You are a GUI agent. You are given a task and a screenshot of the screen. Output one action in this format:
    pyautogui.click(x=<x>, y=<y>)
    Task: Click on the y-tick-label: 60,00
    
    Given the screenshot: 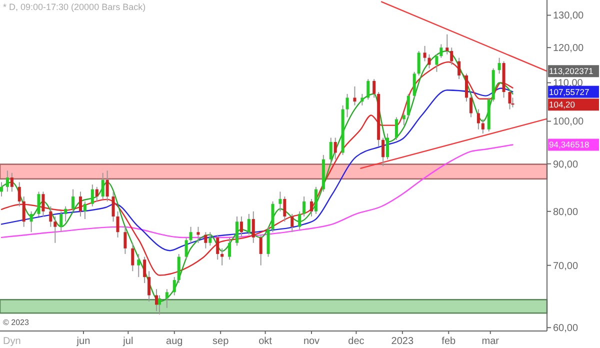 What is the action you would take?
    pyautogui.click(x=565, y=328)
    